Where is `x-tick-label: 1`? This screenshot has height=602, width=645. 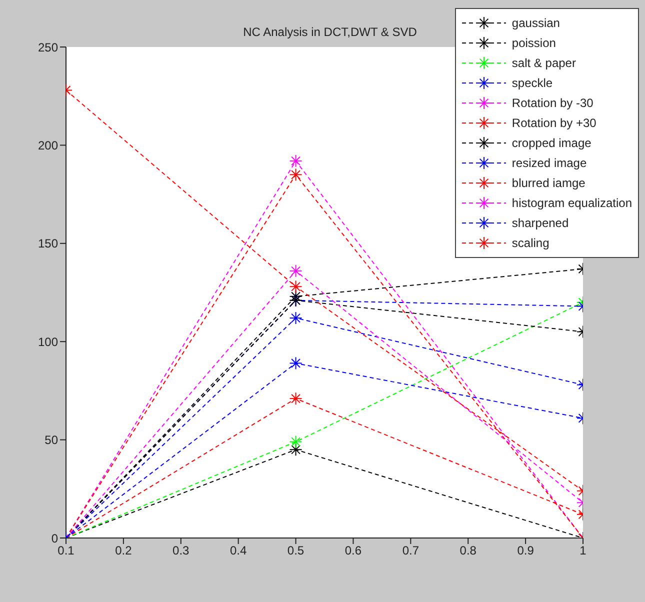 x-tick-label: 1 is located at coordinates (583, 551).